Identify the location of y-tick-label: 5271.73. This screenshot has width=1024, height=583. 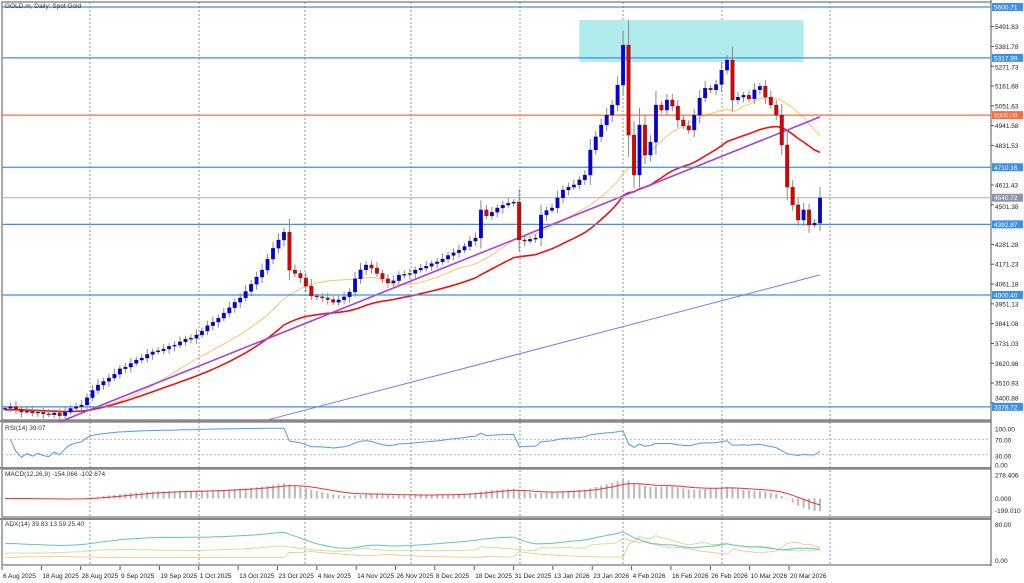
(1007, 67).